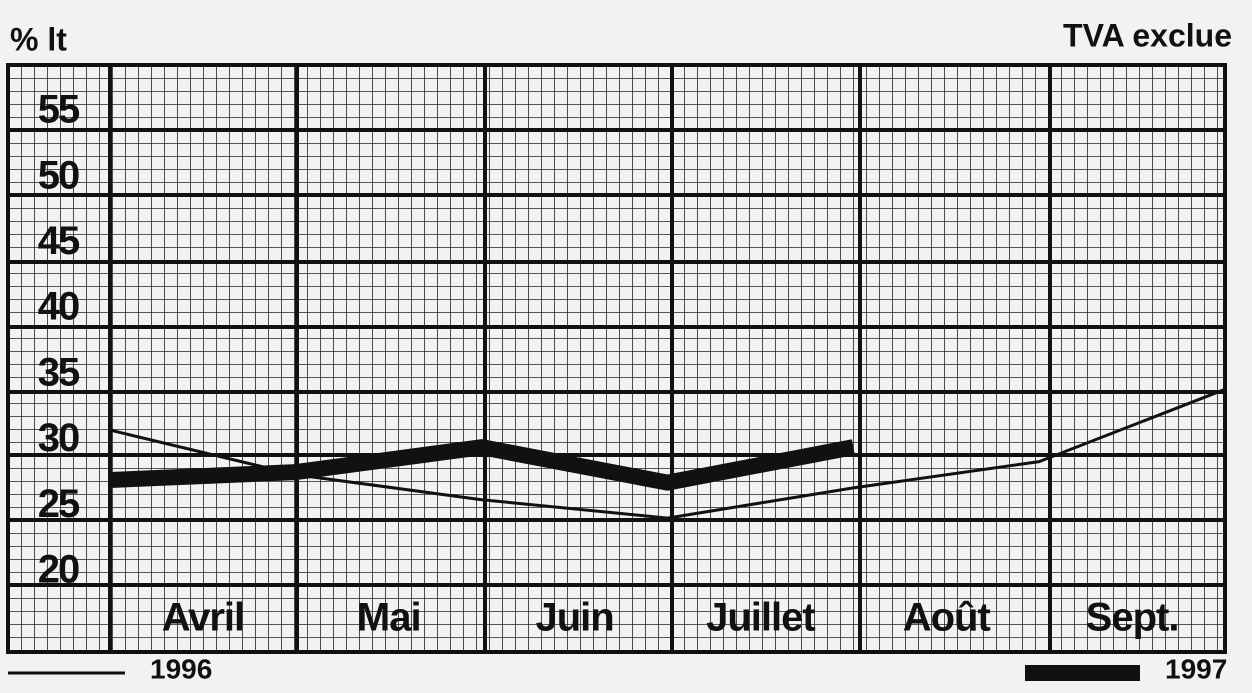 This screenshot has width=1252, height=693. Describe the element at coordinates (38, 39) in the screenshot. I see `y-axis-label: % lt` at that location.